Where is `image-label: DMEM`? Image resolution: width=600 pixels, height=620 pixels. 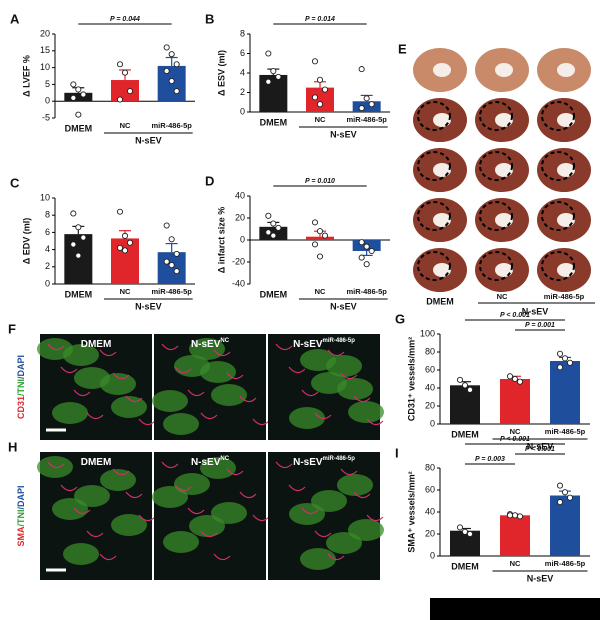
image-label: DMEM is located at coordinates (440, 301).